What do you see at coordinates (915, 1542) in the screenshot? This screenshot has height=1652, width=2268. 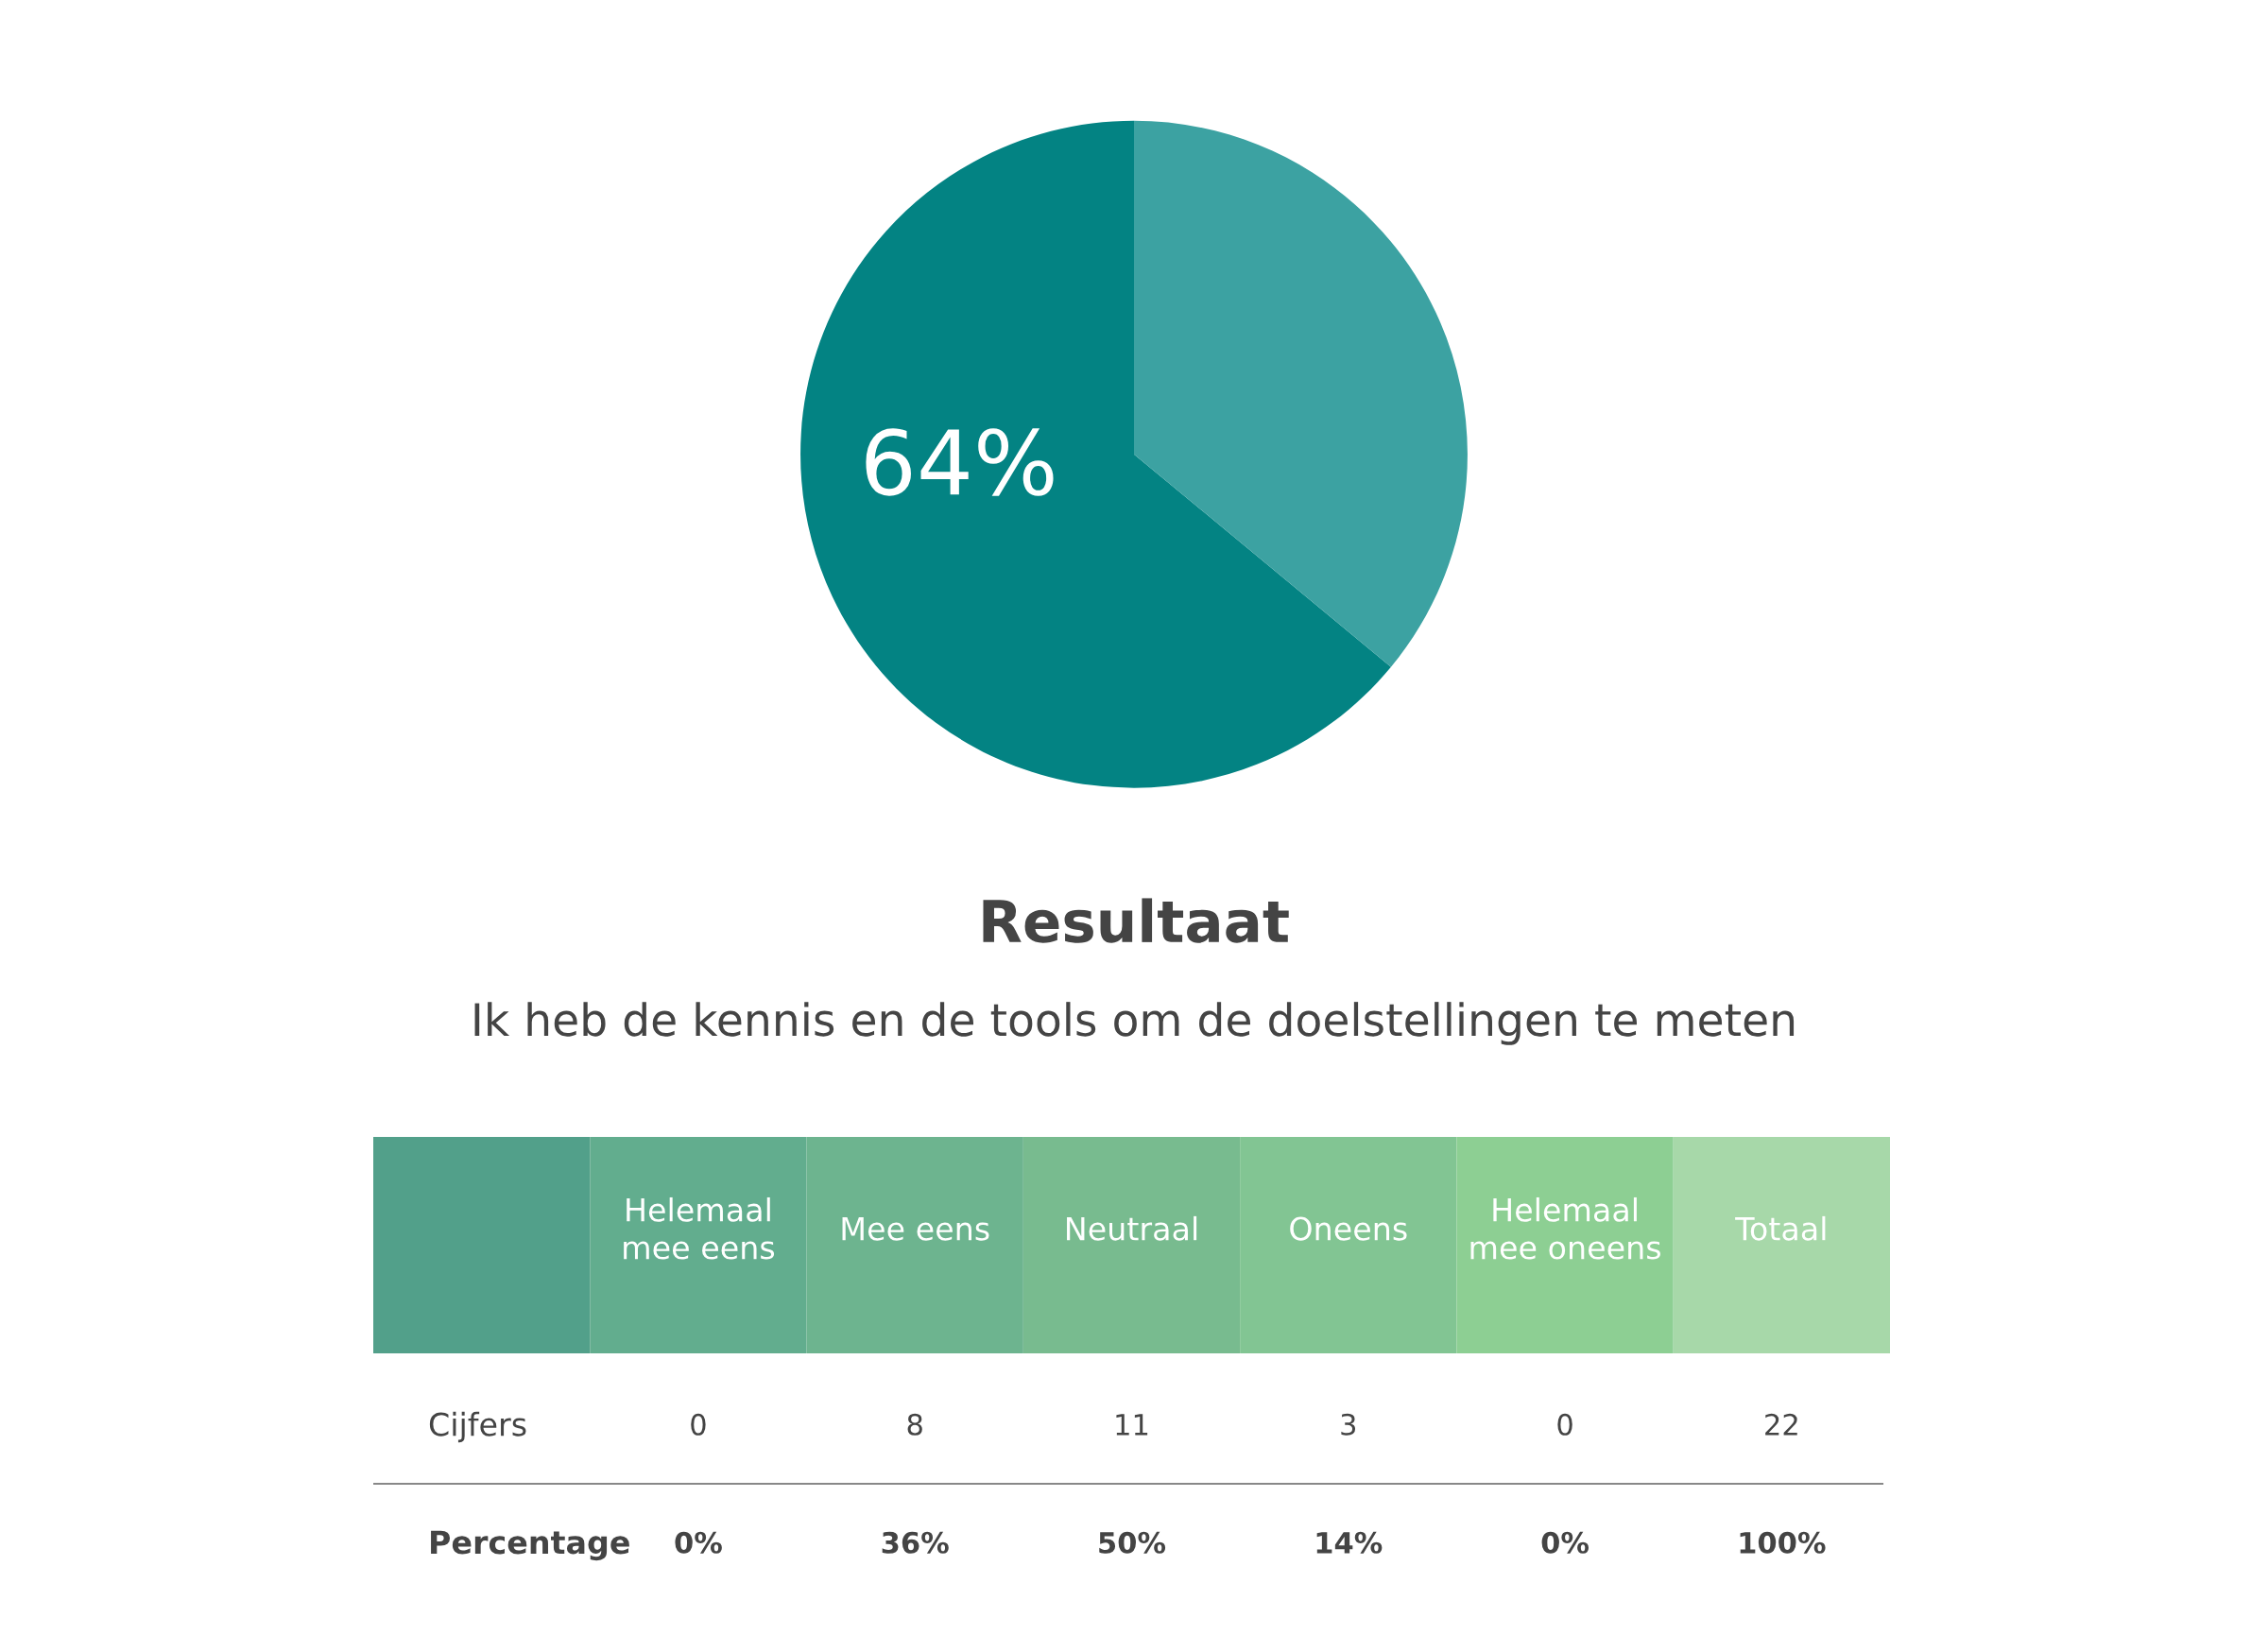 I see `text: 36%` at bounding box center [915, 1542].